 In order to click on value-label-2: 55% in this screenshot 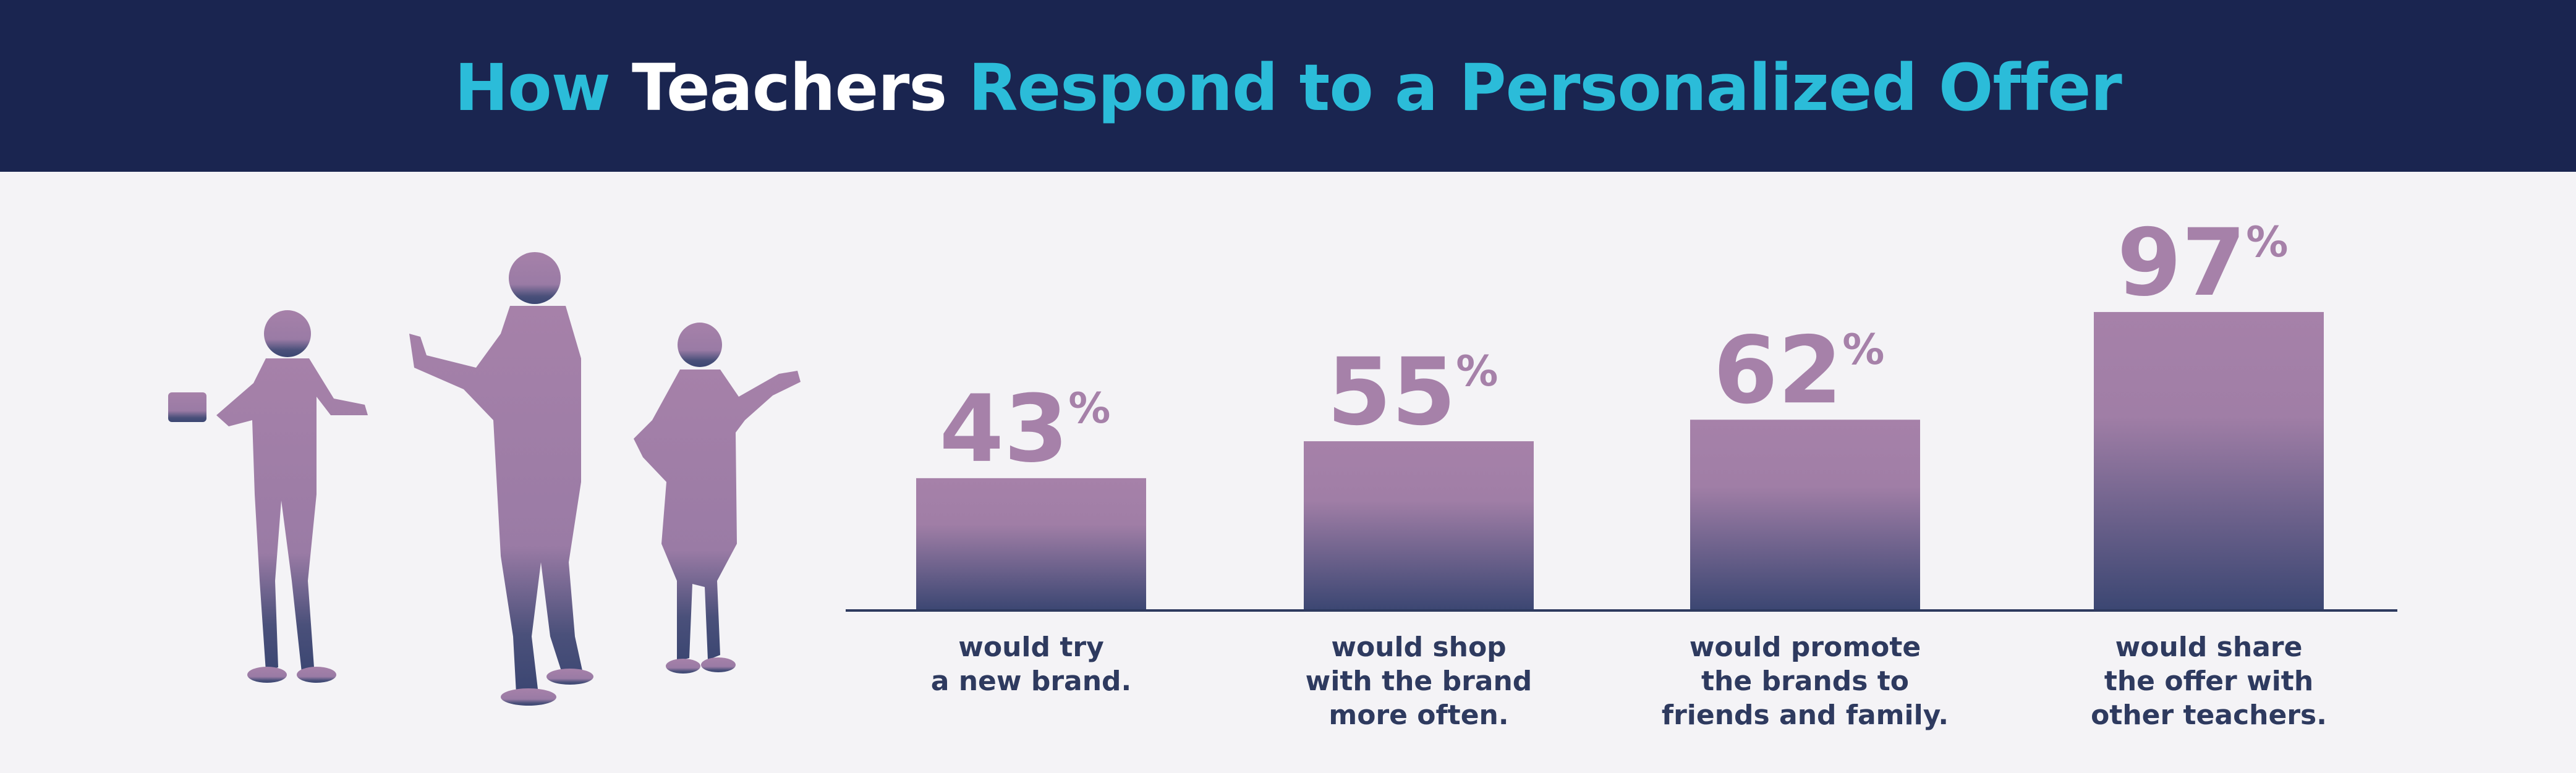, I will do `click(1412, 392)`.